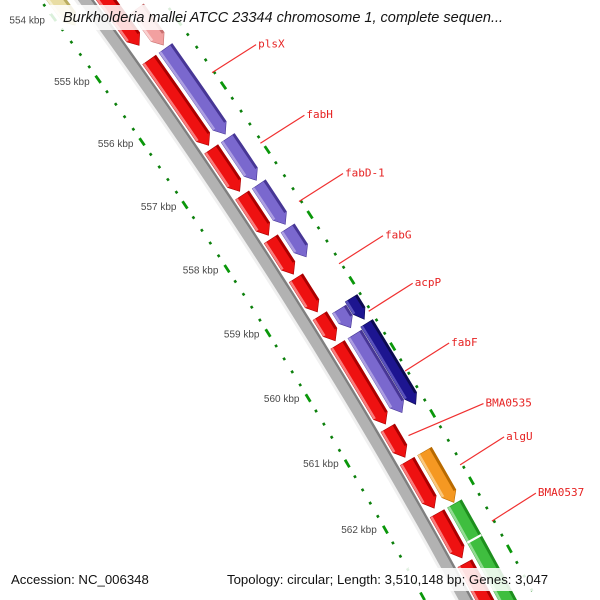 This screenshot has height=600, width=600. Describe the element at coordinates (264, 204) in the screenshot. I see `gene-arrow-fabD-1-highlight-edge` at that location.